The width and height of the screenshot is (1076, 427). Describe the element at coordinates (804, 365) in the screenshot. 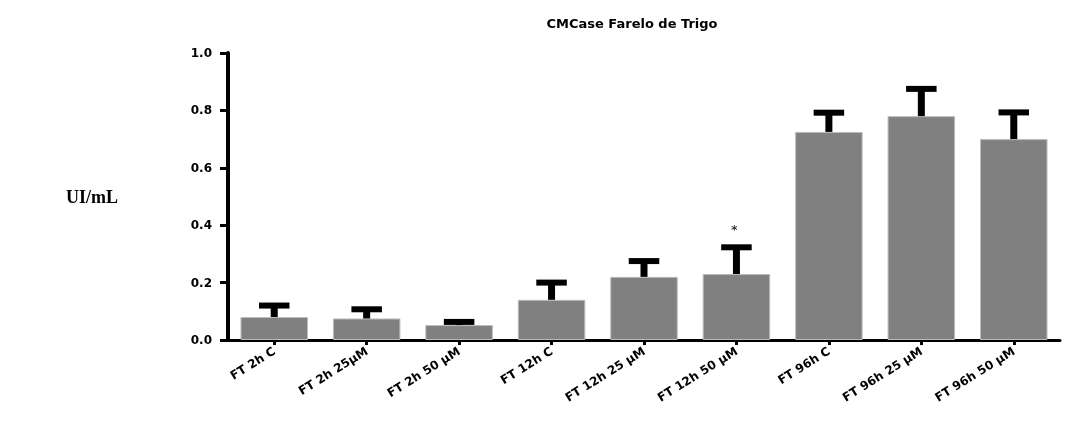

I see `x-tick-label: FT 96h C` at that location.